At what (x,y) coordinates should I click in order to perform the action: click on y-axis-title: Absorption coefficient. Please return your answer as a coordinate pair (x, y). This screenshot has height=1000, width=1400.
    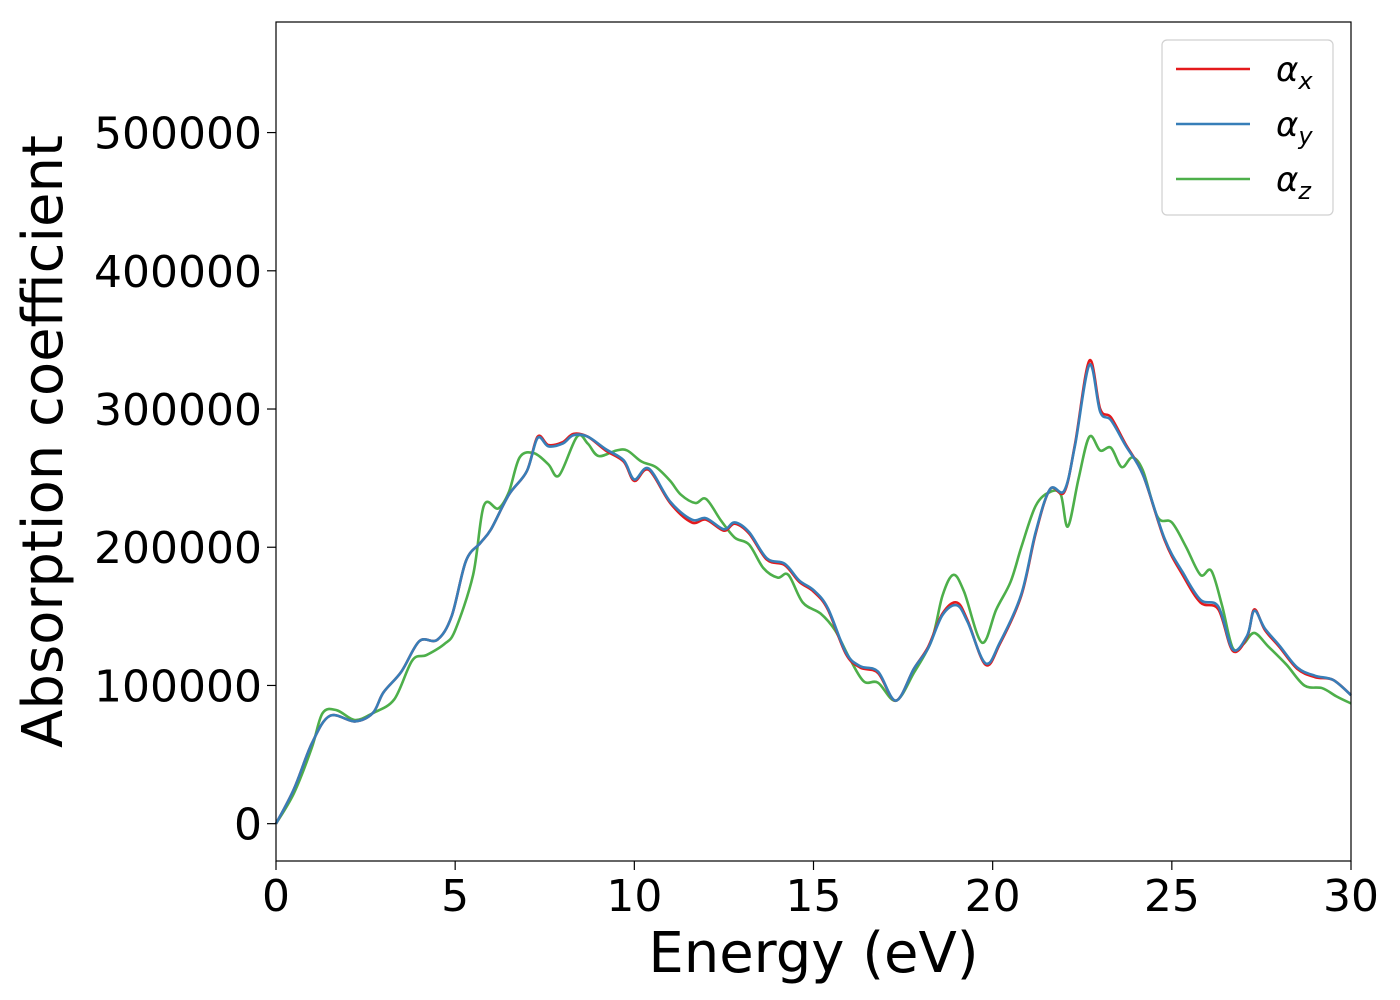
    Looking at the image, I should click on (43, 441).